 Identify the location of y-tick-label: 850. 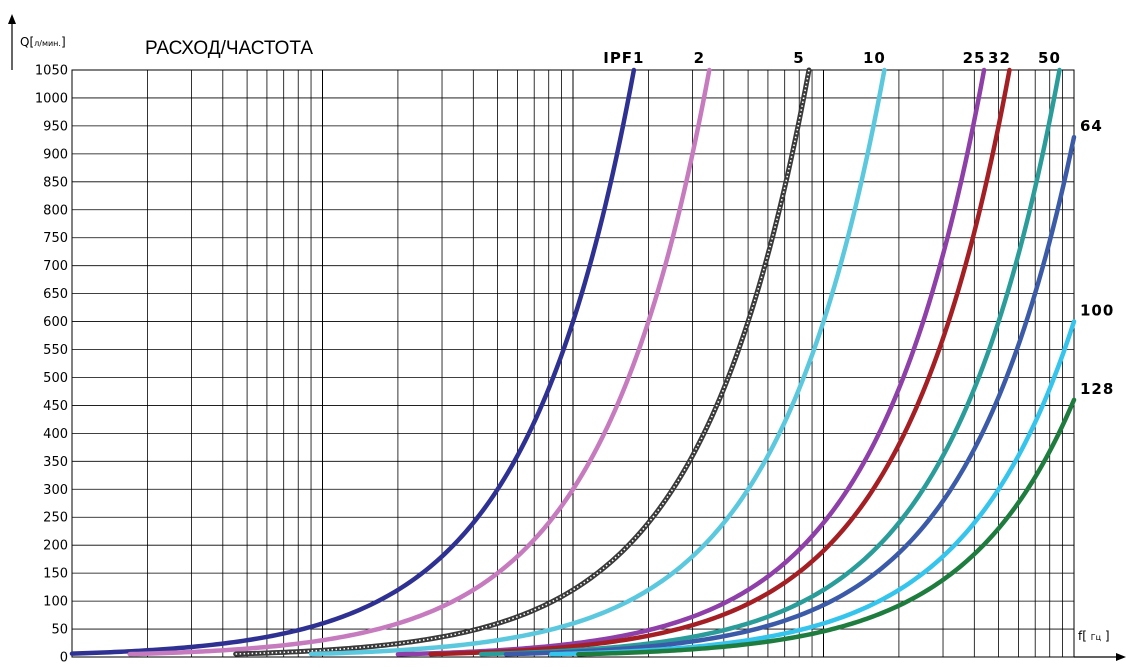
(55, 182).